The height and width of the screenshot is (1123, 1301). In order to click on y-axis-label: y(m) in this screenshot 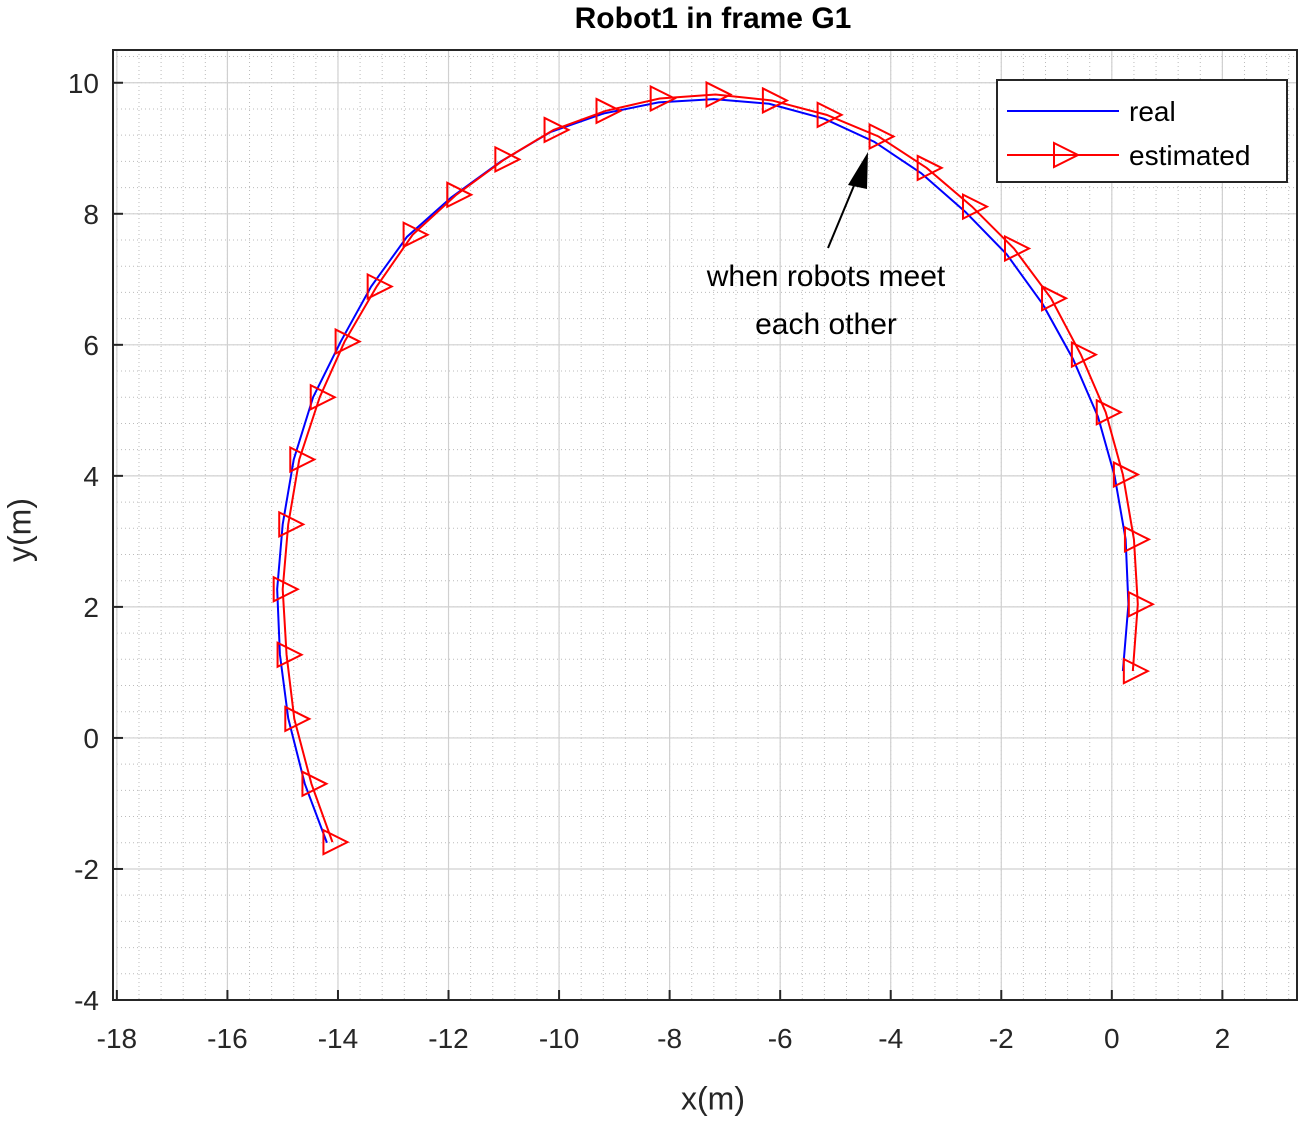, I will do `click(19, 530)`.